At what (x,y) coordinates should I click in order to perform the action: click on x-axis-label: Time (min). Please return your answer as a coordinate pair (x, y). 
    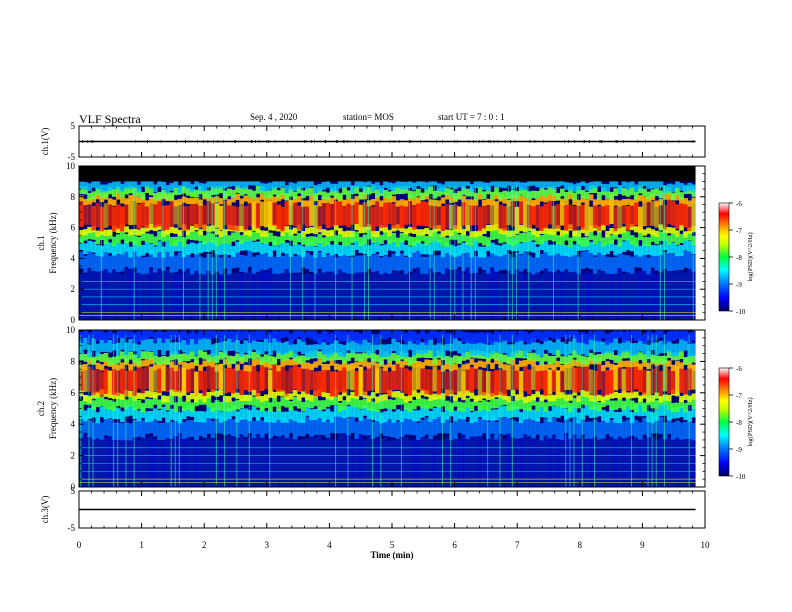
    Looking at the image, I should click on (391, 555).